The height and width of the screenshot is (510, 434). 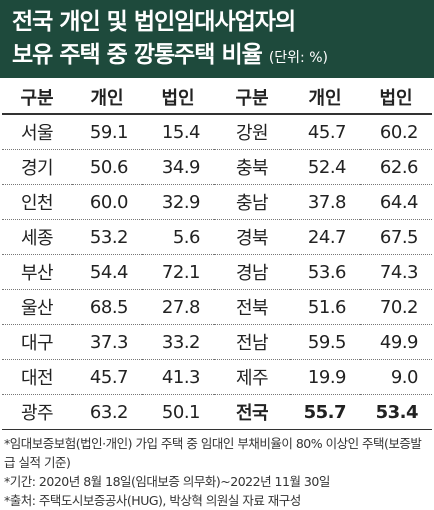 I want to click on value-cell: 55.7, so click(x=325, y=412).